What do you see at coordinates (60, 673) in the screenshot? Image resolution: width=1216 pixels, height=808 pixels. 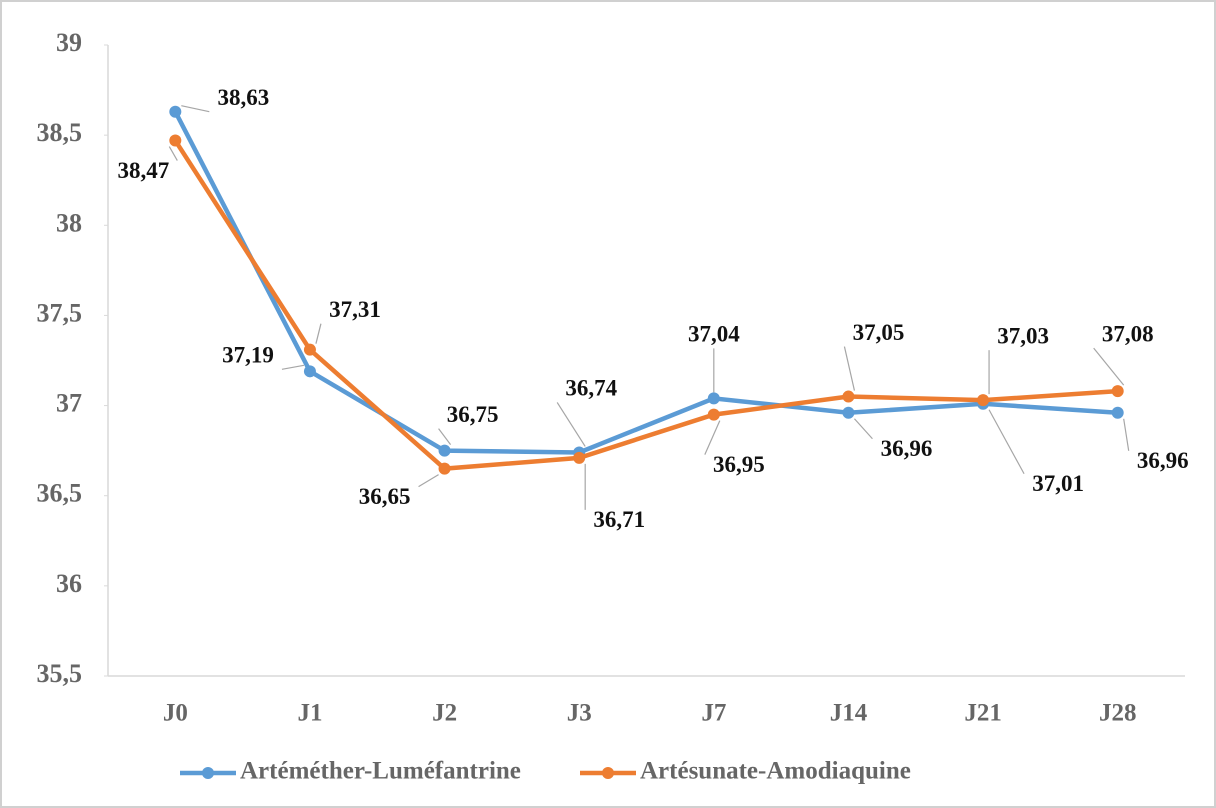 I see `y-tick-label: 35,5` at bounding box center [60, 673].